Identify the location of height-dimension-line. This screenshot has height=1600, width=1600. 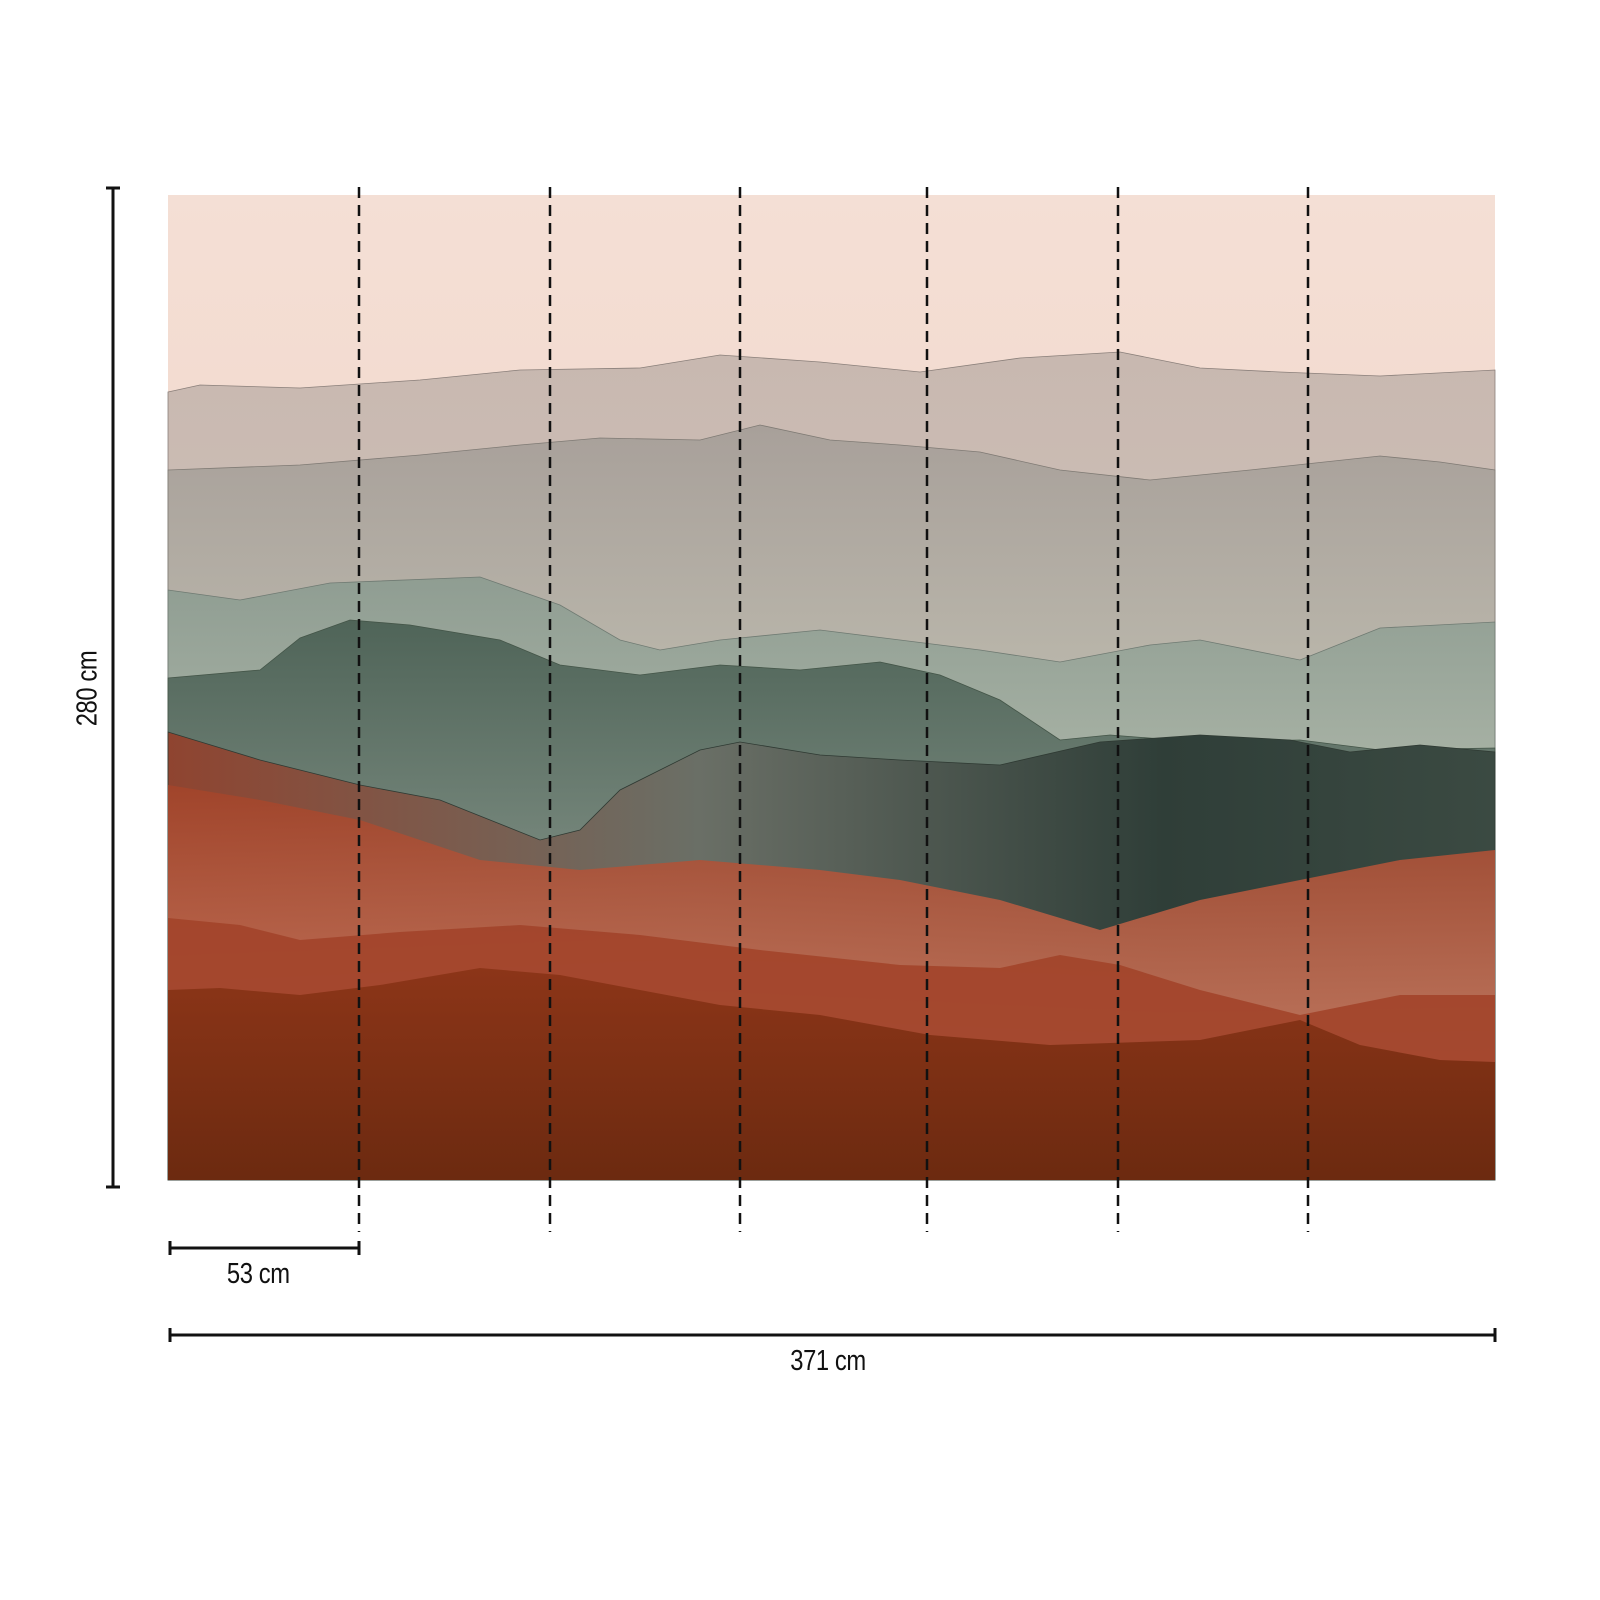
(113, 687).